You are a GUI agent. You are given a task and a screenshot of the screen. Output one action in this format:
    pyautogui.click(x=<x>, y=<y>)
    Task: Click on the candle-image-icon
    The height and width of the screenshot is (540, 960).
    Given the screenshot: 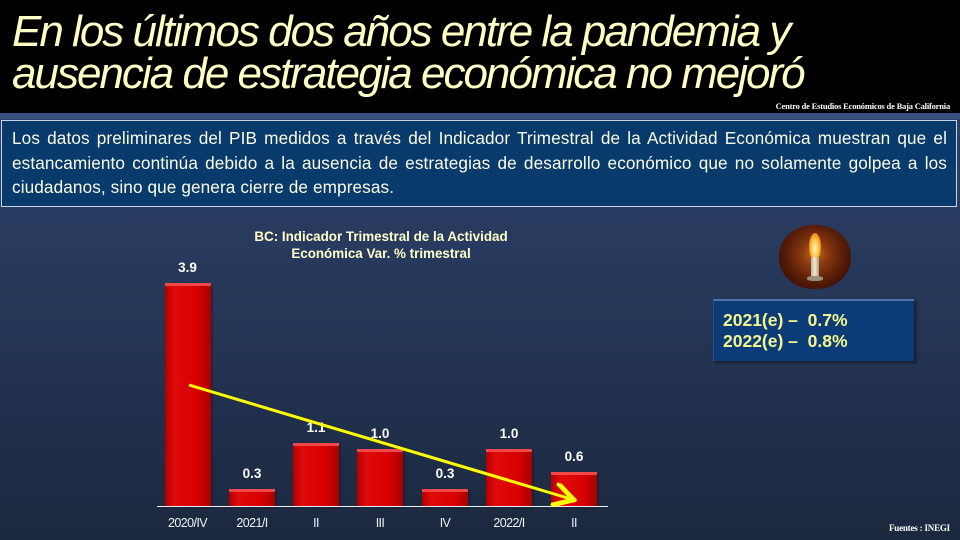 What is the action you would take?
    pyautogui.click(x=815, y=257)
    